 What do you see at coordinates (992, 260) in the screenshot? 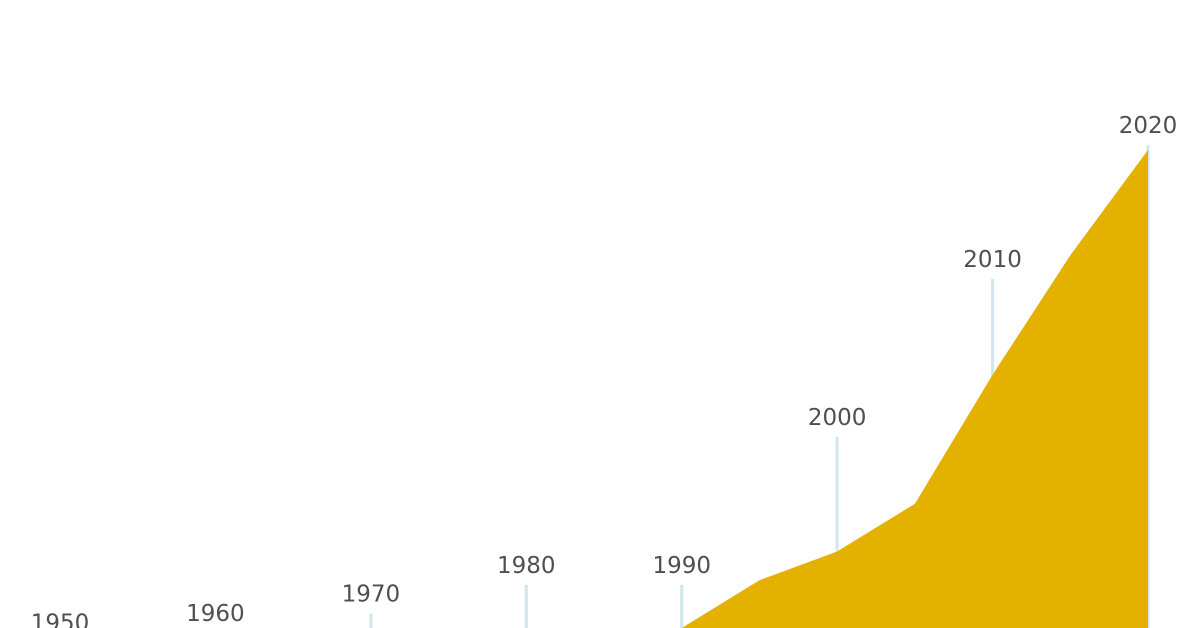
I see `year-label-2010: 2010` at bounding box center [992, 260].